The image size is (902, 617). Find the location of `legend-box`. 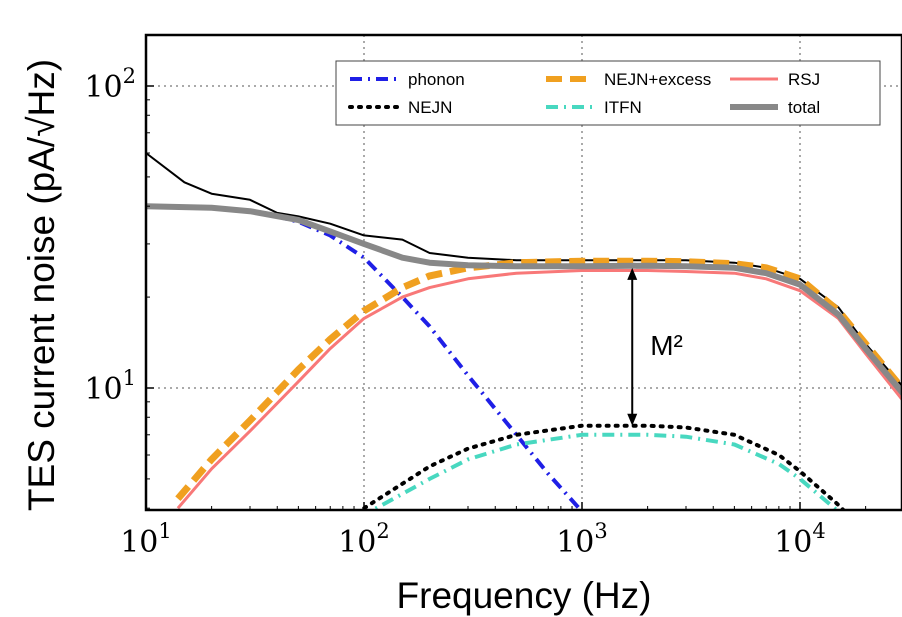

legend-box is located at coordinates (608, 93).